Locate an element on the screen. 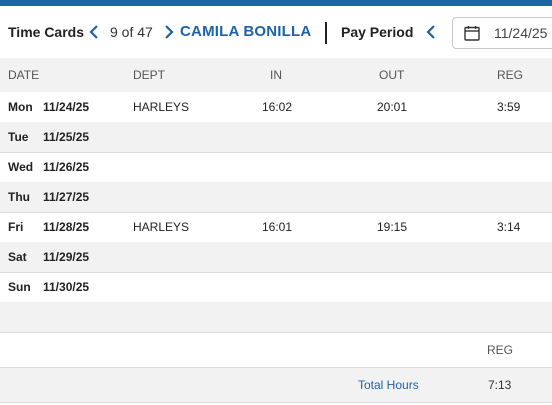 This screenshot has width=552, height=405. next-employee-button is located at coordinates (169, 32).